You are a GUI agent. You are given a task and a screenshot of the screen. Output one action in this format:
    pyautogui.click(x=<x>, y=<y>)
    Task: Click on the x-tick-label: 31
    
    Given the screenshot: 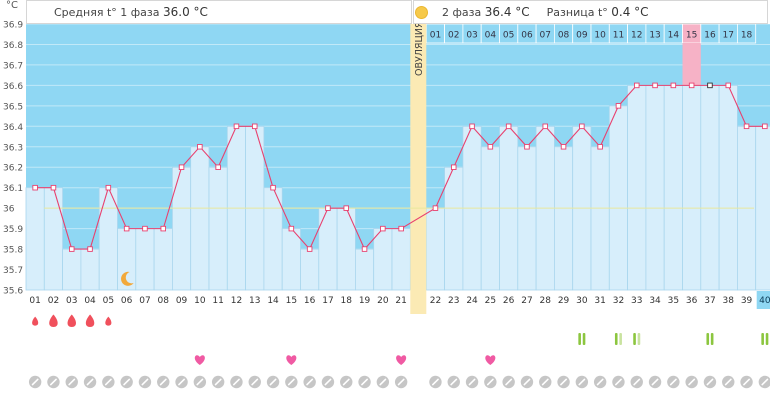 What is the action you would take?
    pyautogui.click(x=599, y=301)
    